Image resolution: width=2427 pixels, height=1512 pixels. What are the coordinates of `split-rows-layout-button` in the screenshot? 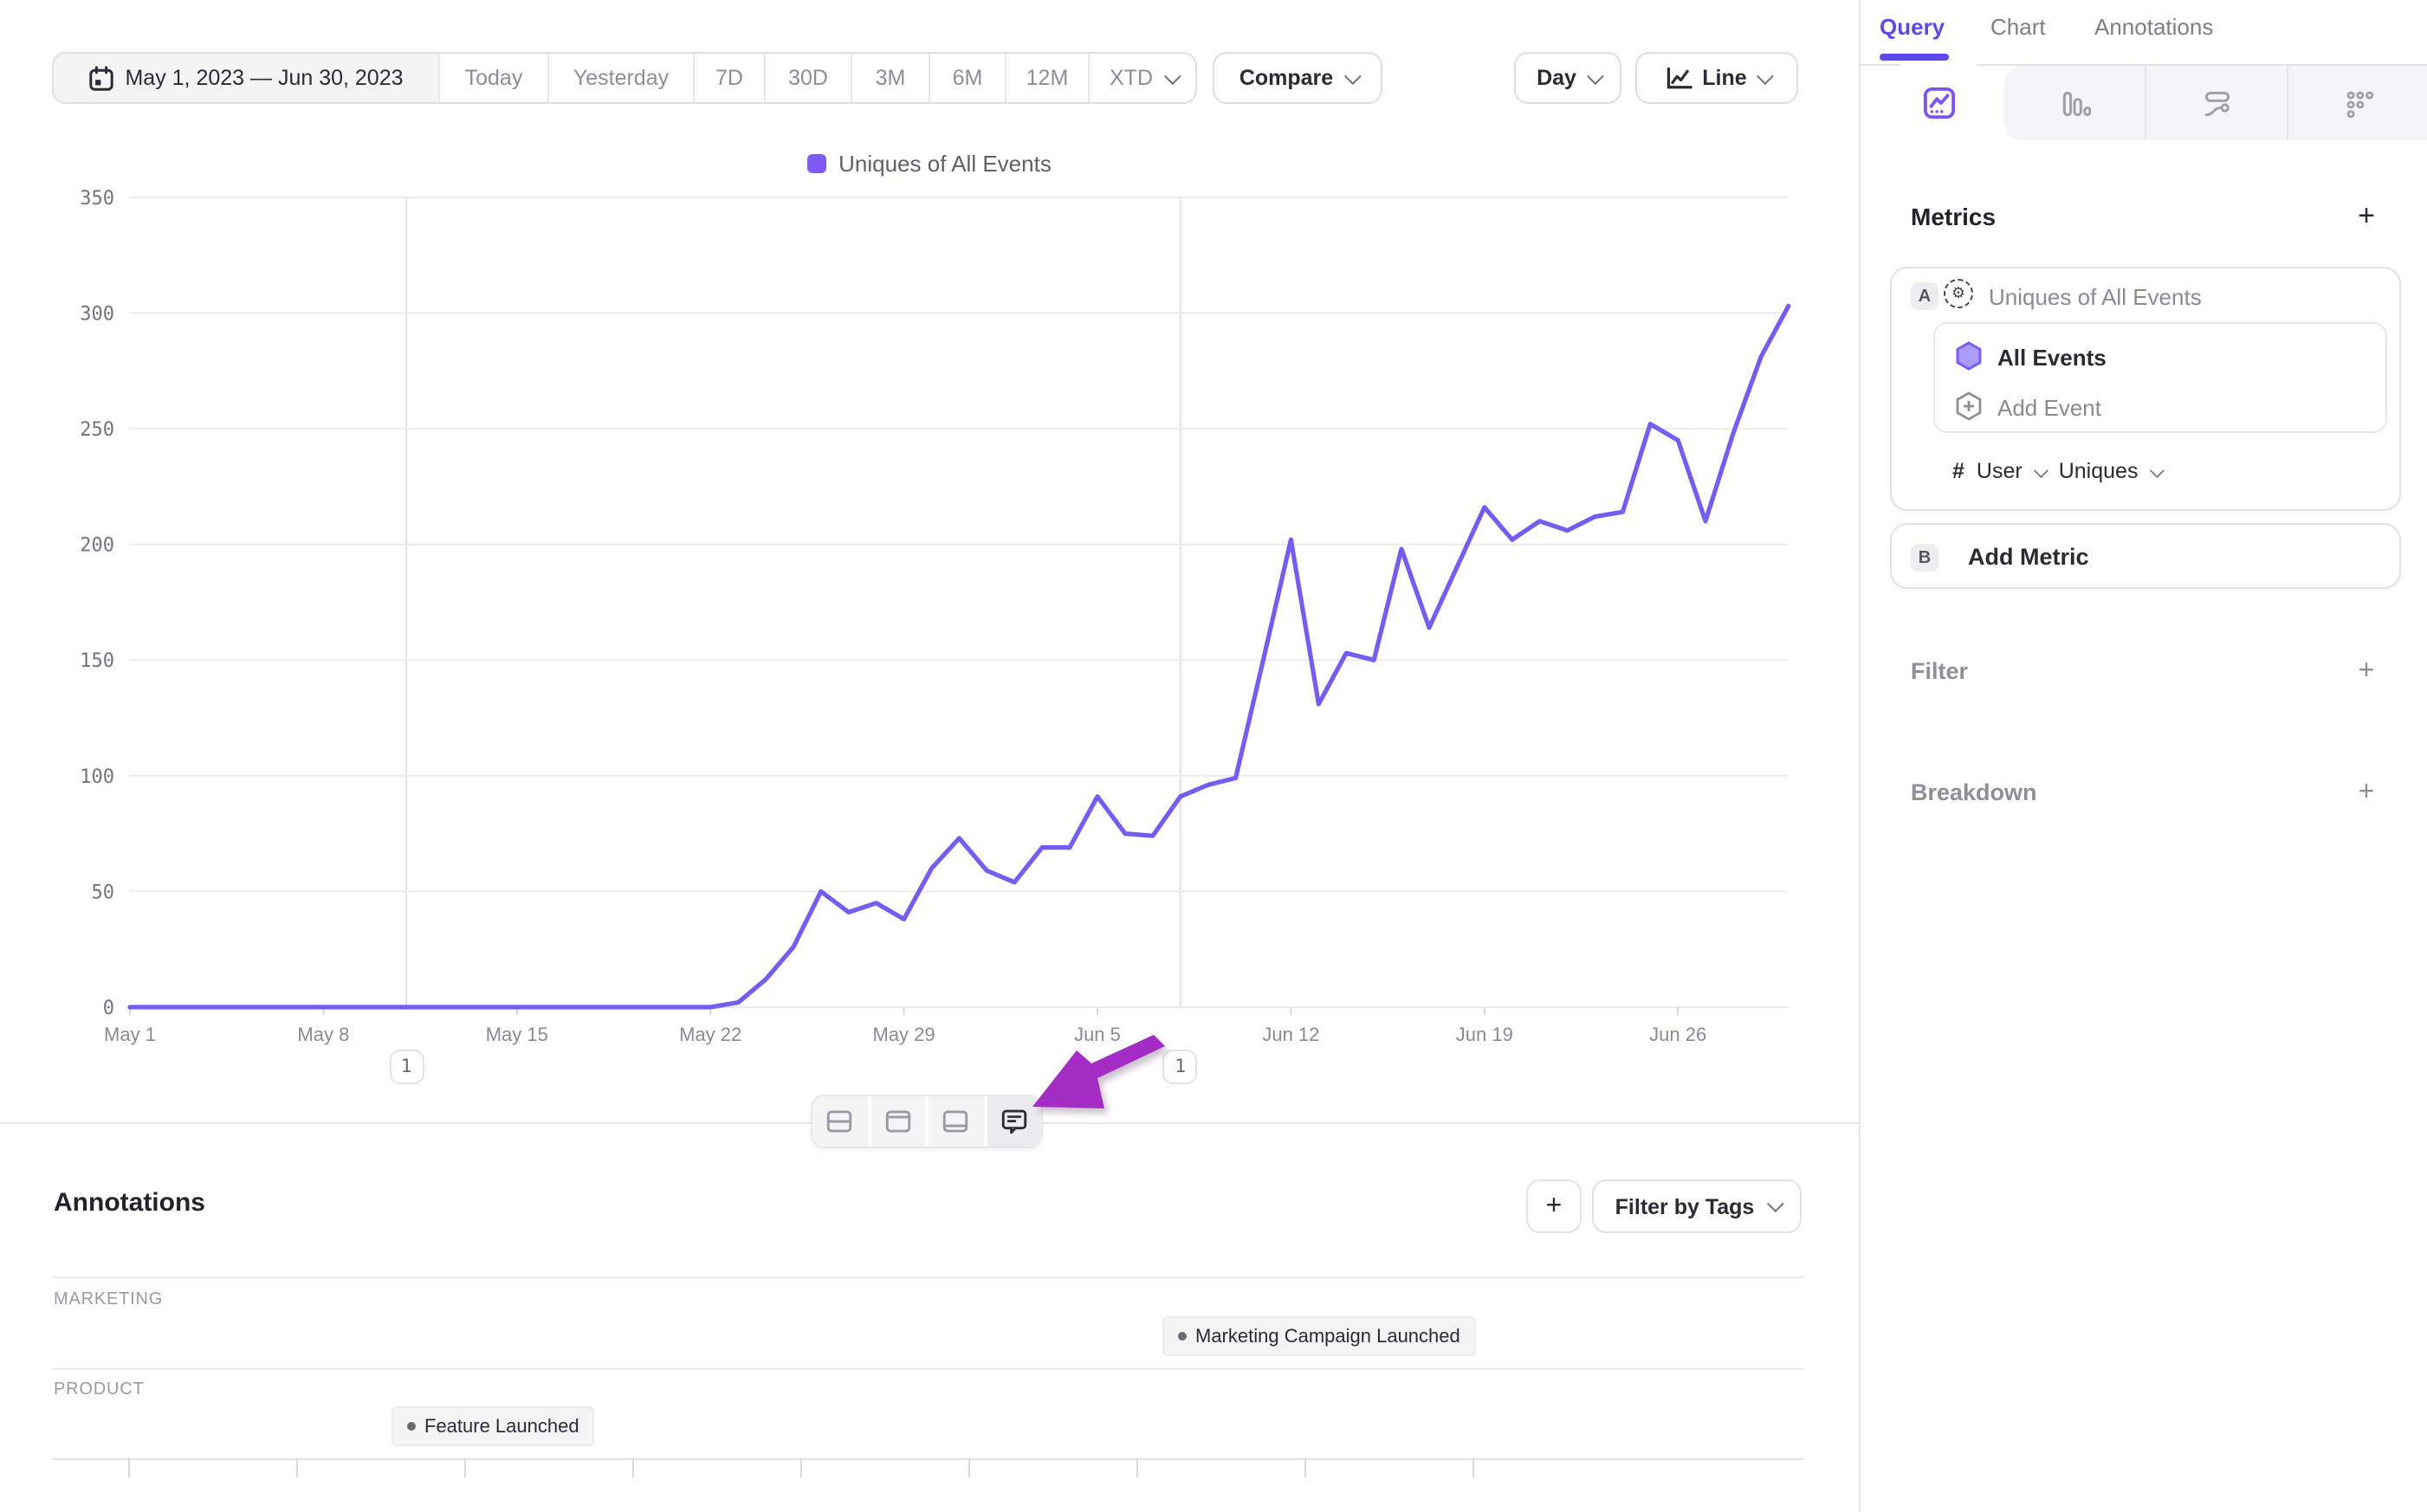 It's located at (839, 1121).